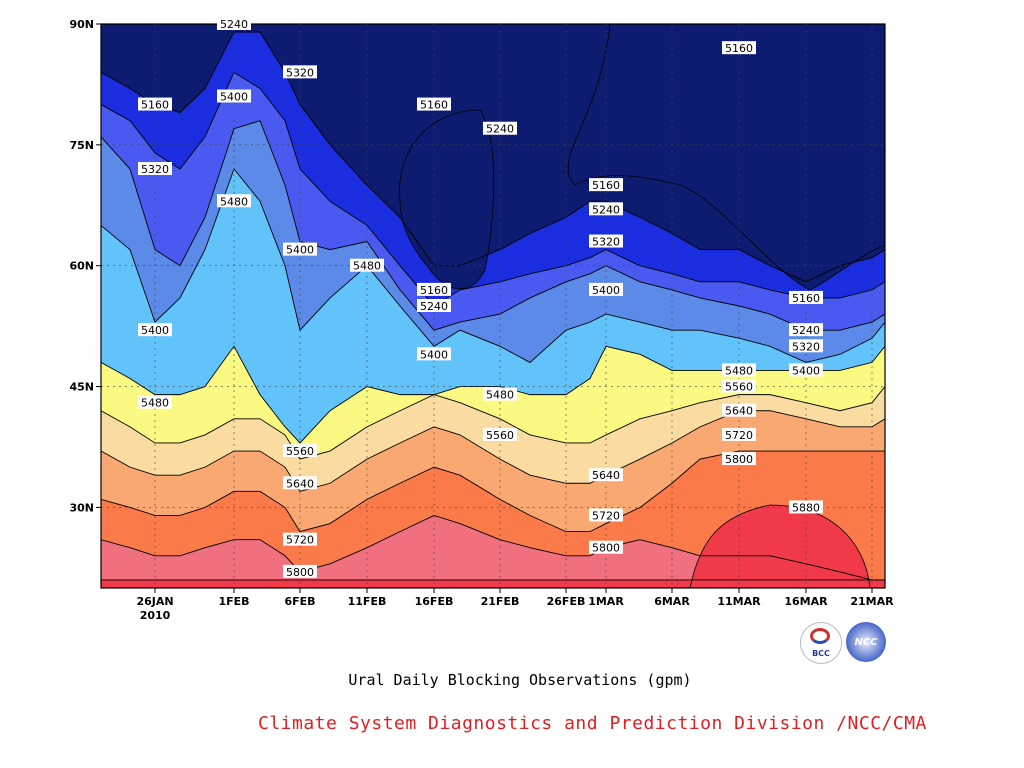 The width and height of the screenshot is (1024, 768). Describe the element at coordinates (81, 266) in the screenshot. I see `y-tick-label: 60N` at that location.